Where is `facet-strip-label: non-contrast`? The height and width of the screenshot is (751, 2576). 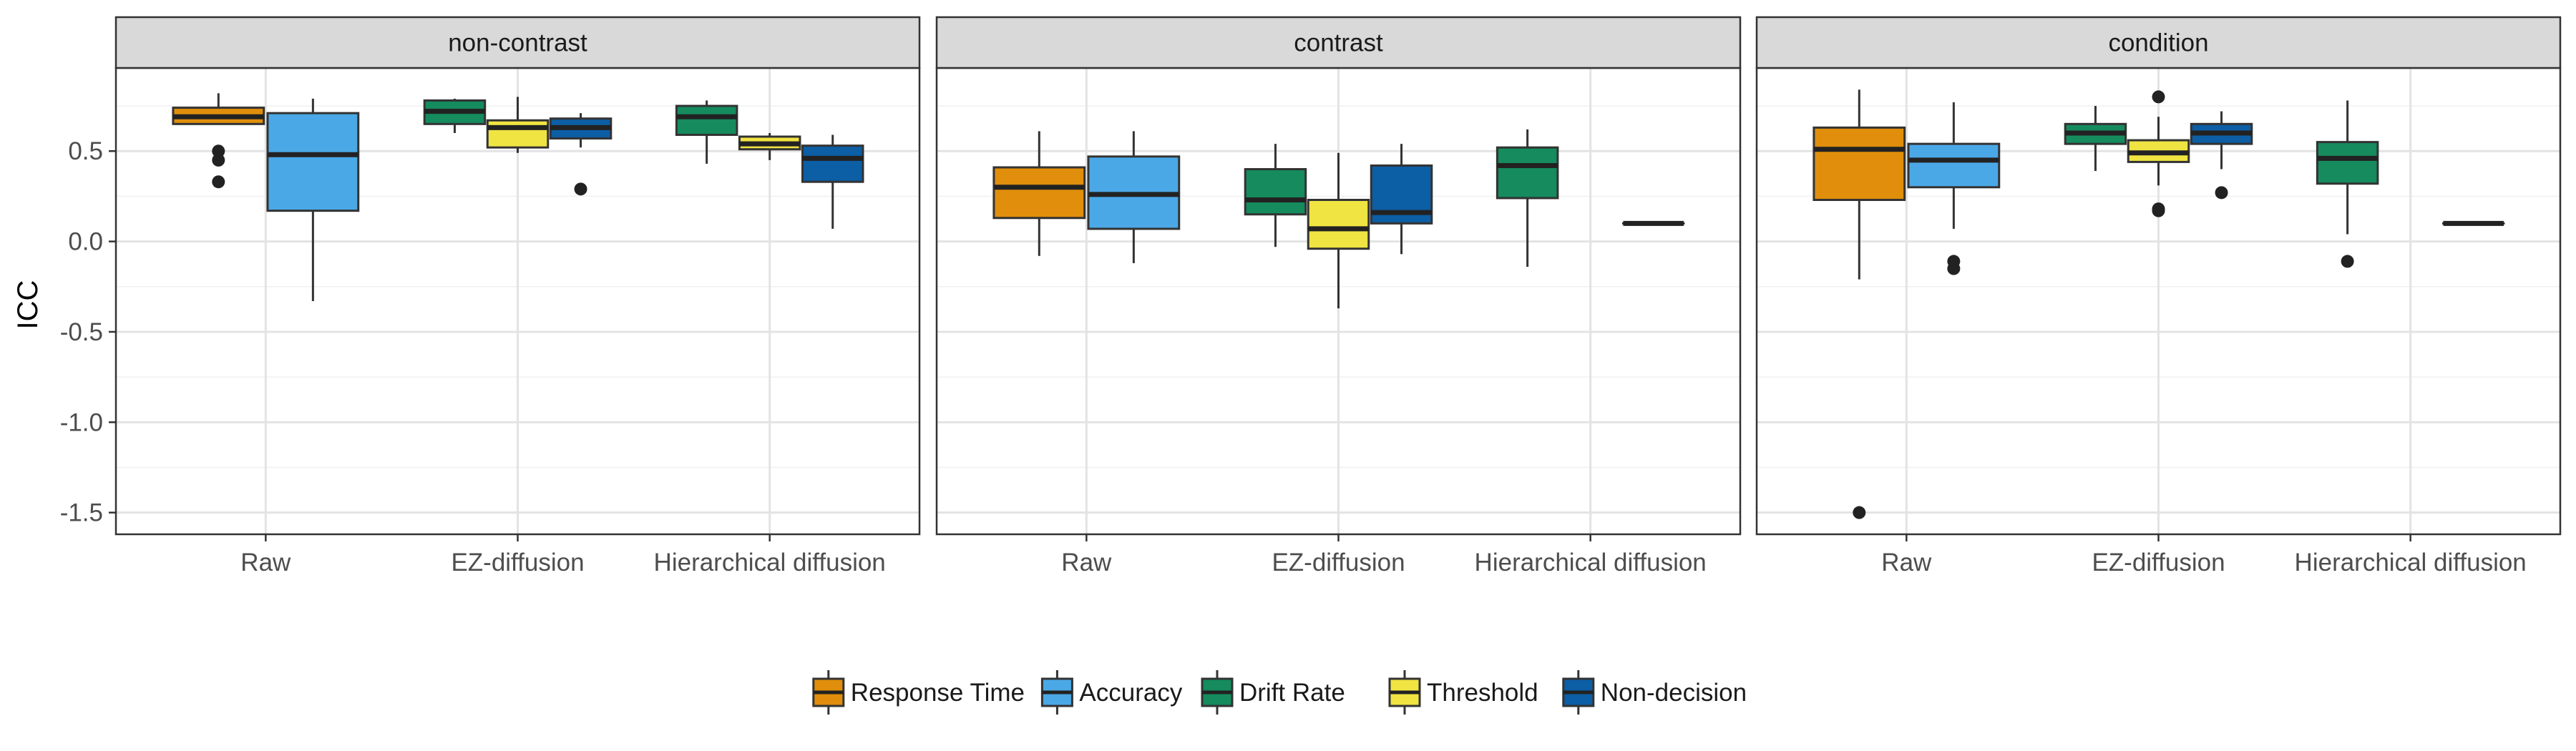 facet-strip-label: non-contrast is located at coordinates (517, 43).